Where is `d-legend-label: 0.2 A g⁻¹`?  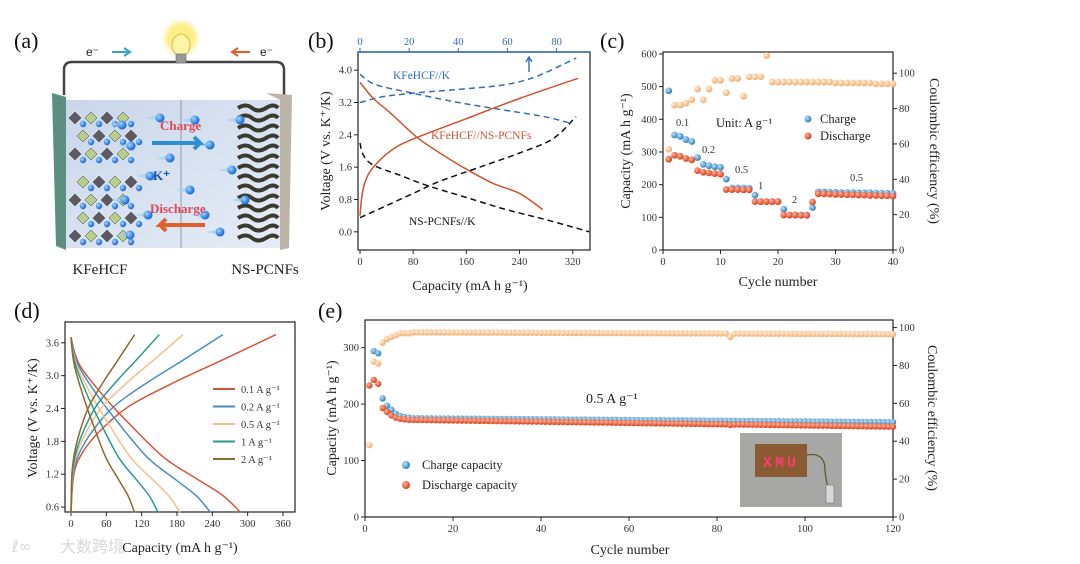
d-legend-label: 0.2 A g⁻¹ is located at coordinates (260, 408).